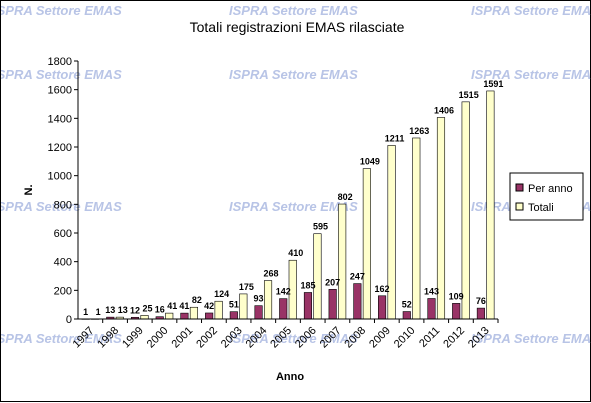  What do you see at coordinates (550, 189) in the screenshot?
I see `legend-label-per-anno: Per anno` at bounding box center [550, 189].